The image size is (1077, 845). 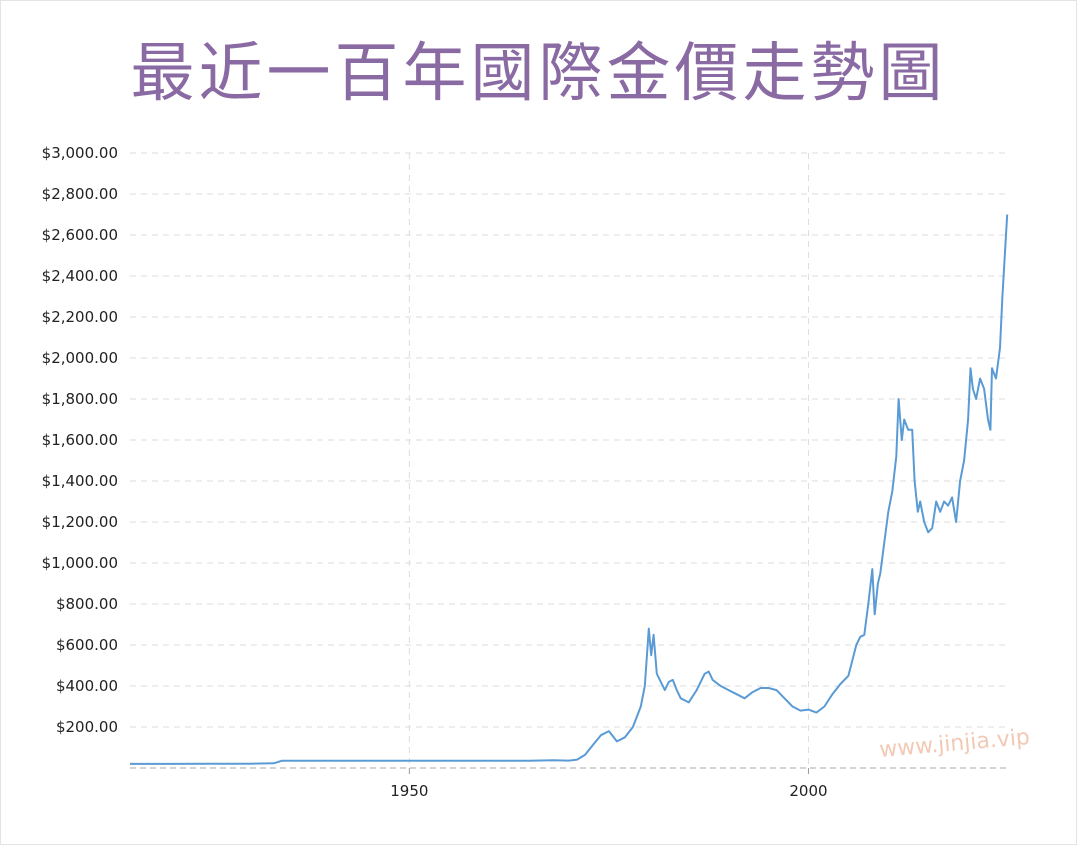 I want to click on y-tick-label: $800.00, so click(x=87, y=604).